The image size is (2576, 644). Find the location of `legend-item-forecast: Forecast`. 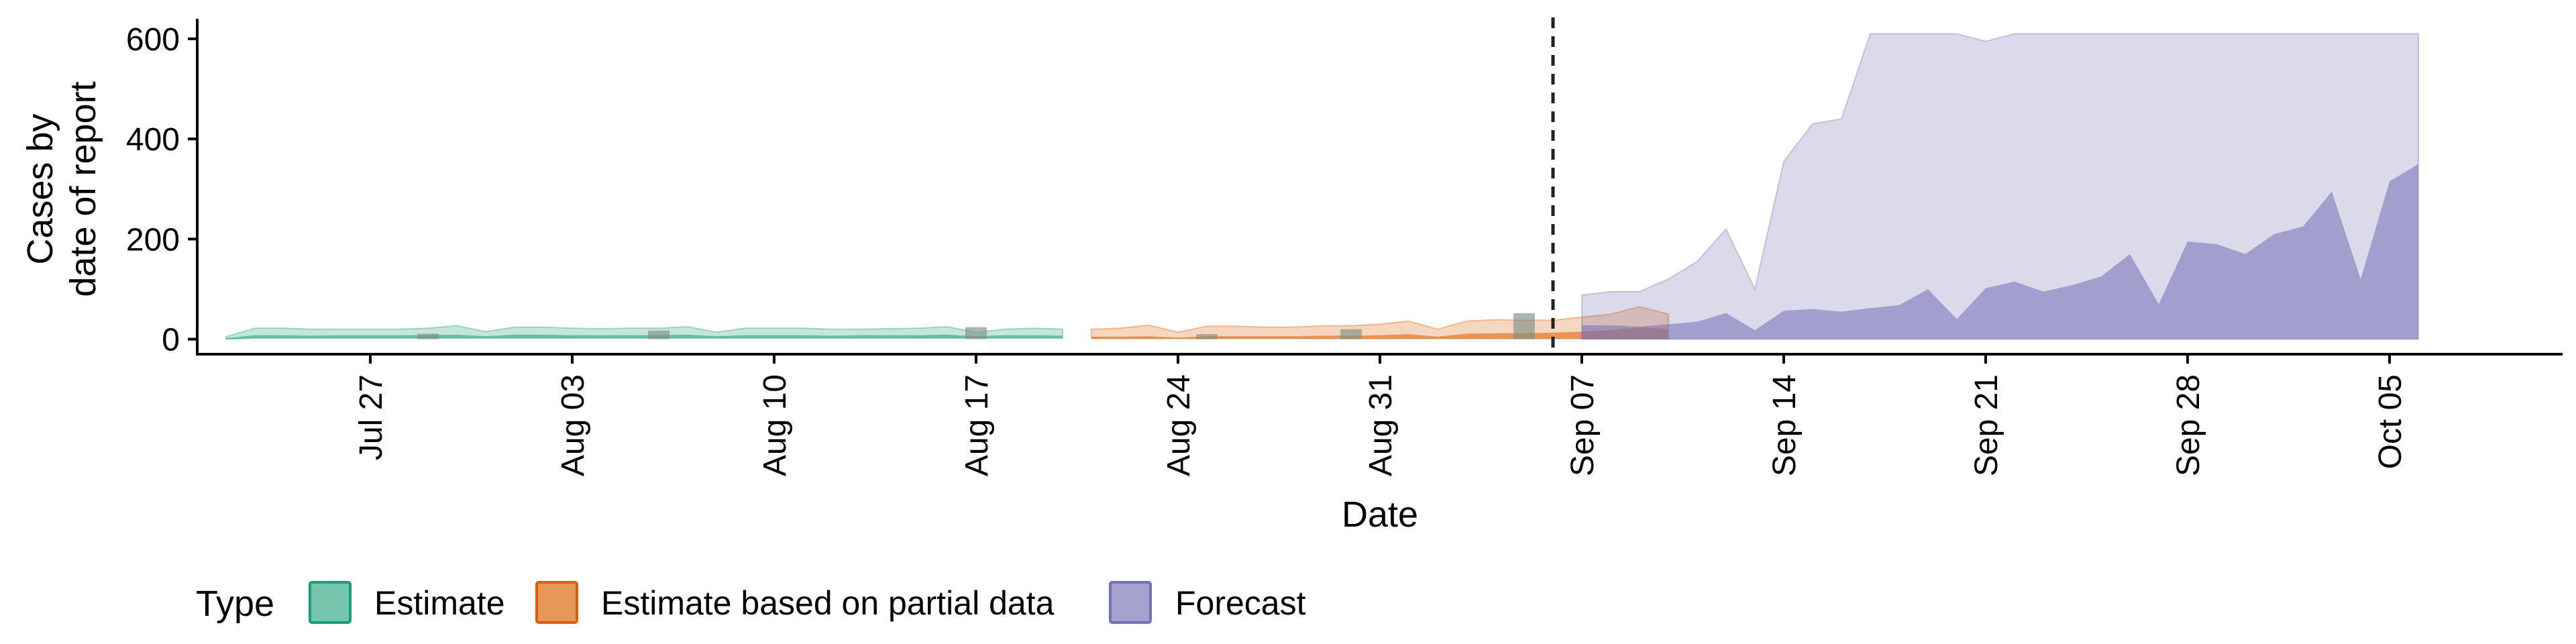

legend-item-forecast: Forecast is located at coordinates (1207, 602).